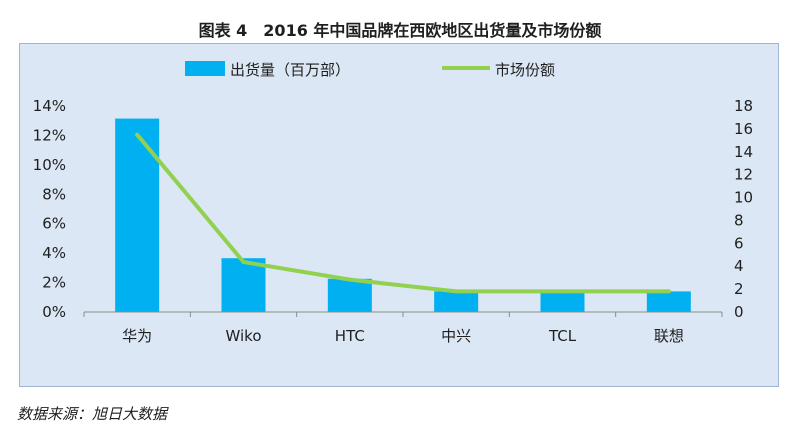  I want to click on right-tick-label: 18, so click(743, 106).